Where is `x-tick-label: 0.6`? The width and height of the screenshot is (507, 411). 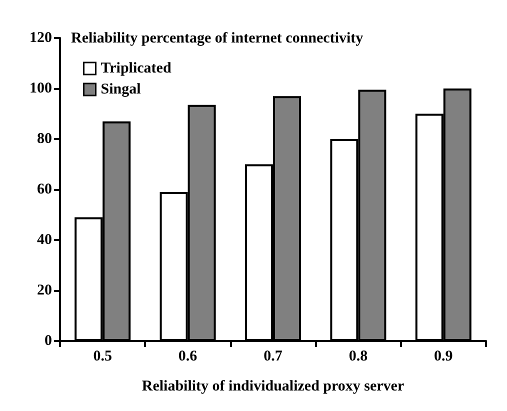
x-tick-label: 0.6 is located at coordinates (188, 356).